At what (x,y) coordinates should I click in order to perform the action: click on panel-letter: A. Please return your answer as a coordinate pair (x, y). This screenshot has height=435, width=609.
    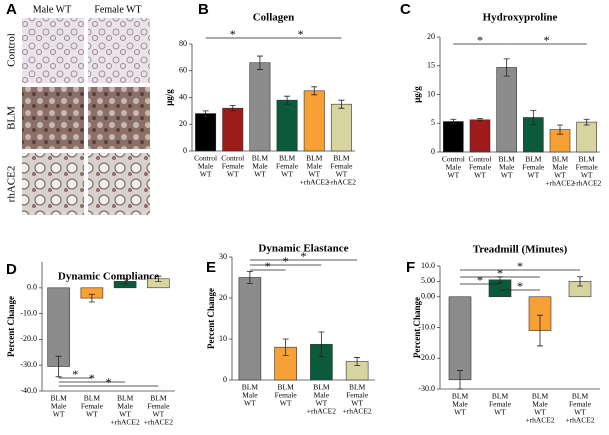
    Looking at the image, I should click on (11, 9).